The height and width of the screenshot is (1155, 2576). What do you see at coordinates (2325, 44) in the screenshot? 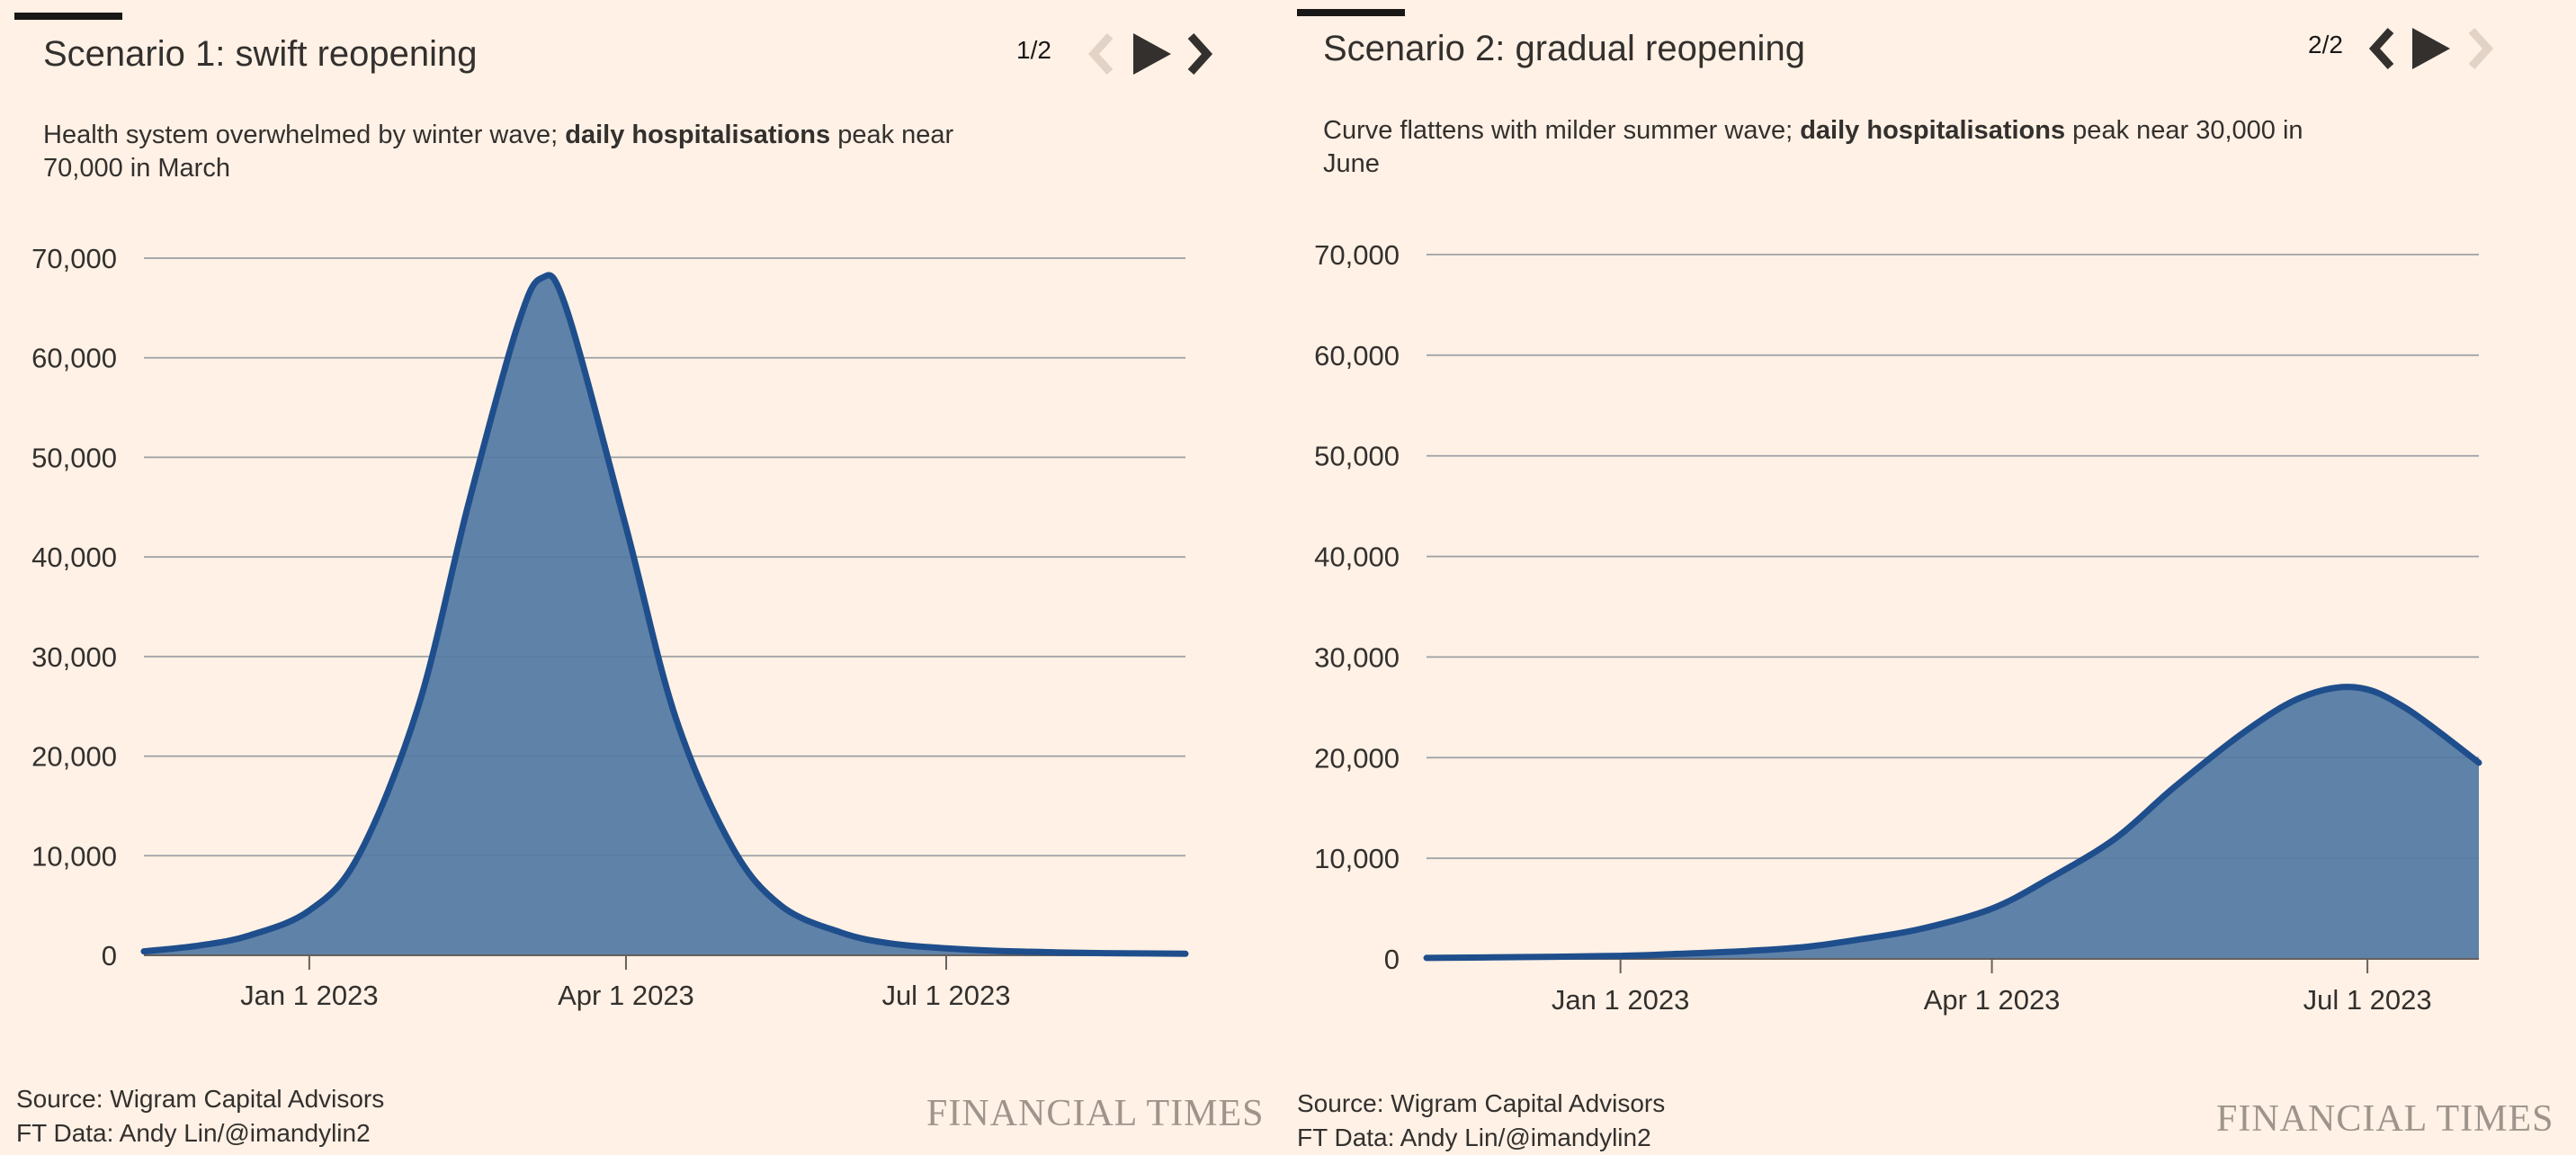
I see `slide-counter: 2/2` at bounding box center [2325, 44].